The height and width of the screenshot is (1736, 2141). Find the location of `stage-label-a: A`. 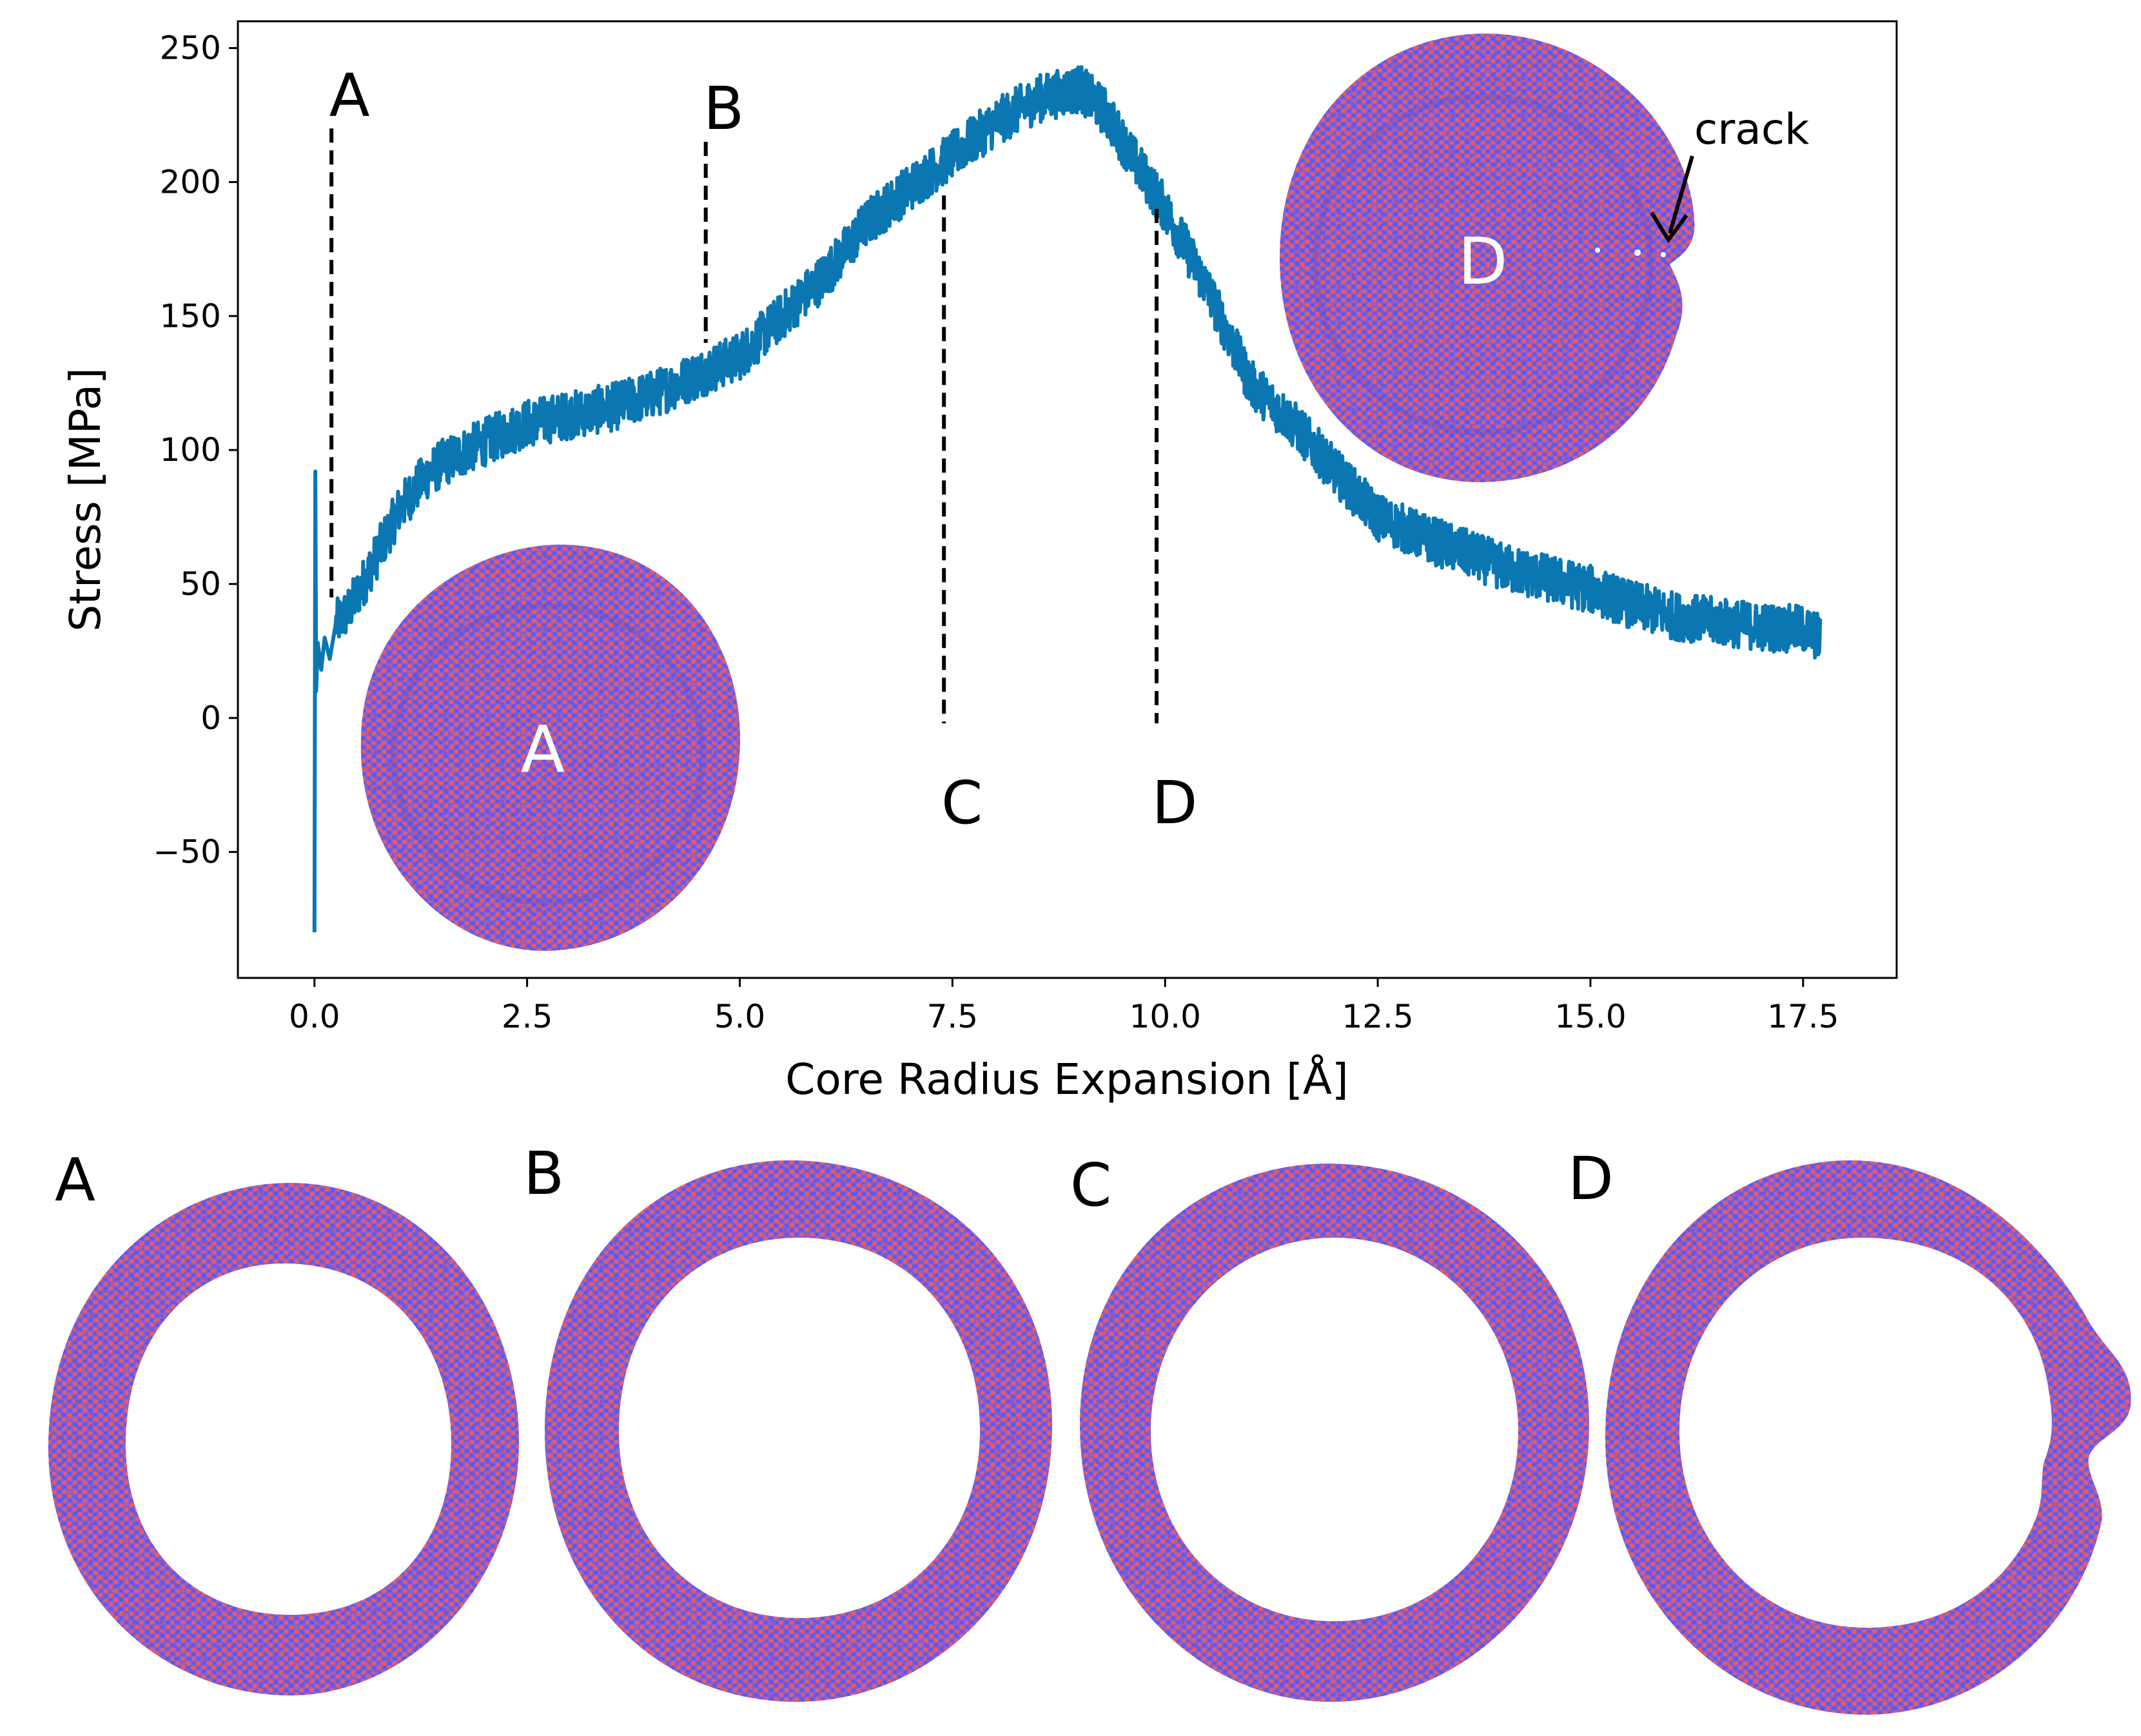

stage-label-a: A is located at coordinates (349, 95).